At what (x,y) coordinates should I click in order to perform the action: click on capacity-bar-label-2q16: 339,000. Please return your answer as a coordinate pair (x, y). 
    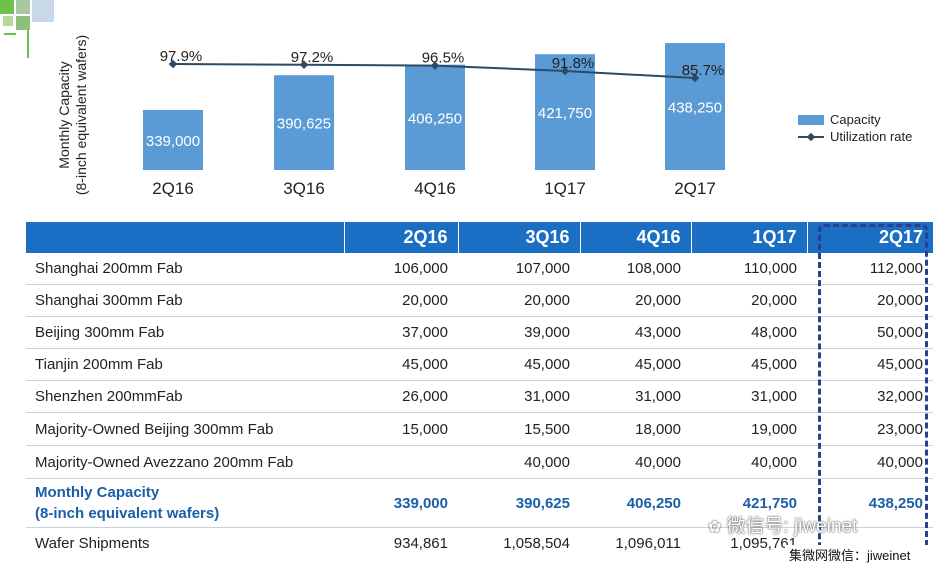
    Looking at the image, I should click on (173, 141).